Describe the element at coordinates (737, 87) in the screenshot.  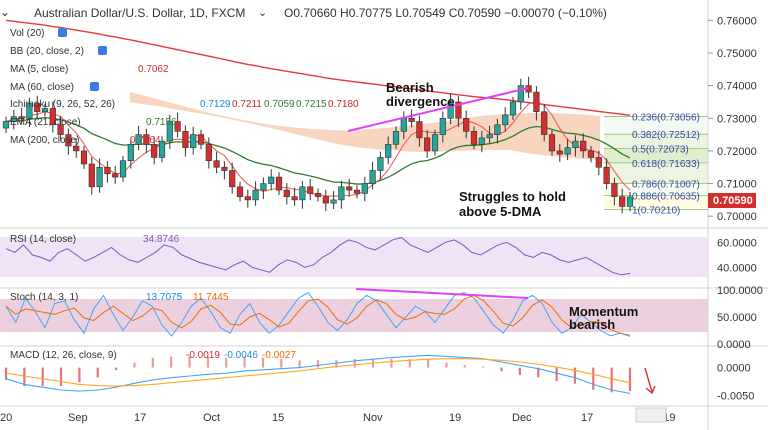
I see `price-tick-label: 0.74000` at that location.